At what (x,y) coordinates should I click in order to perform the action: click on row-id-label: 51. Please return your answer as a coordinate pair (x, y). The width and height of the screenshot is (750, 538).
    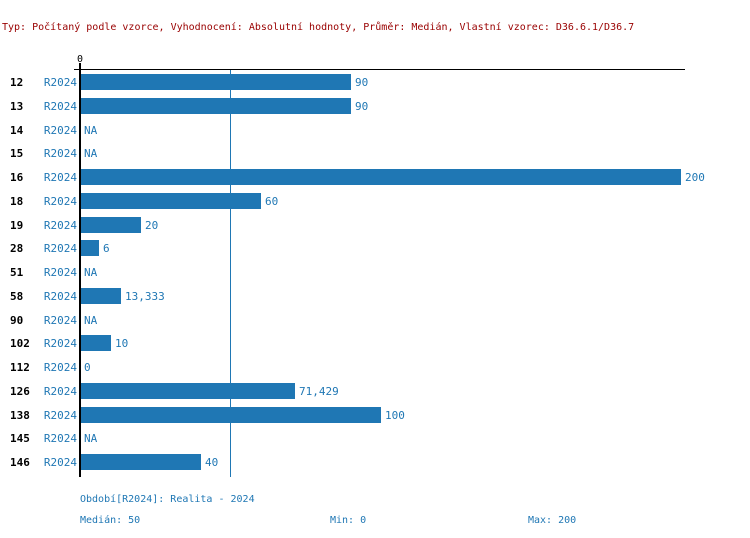
    Looking at the image, I should click on (17, 272).